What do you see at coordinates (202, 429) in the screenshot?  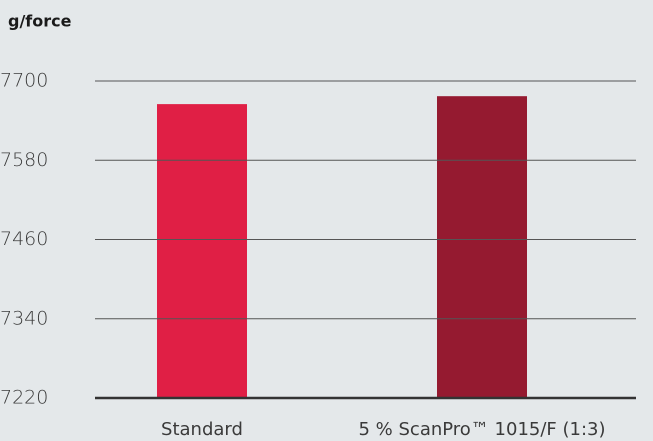 I see `x-tick-label: Standard` at bounding box center [202, 429].